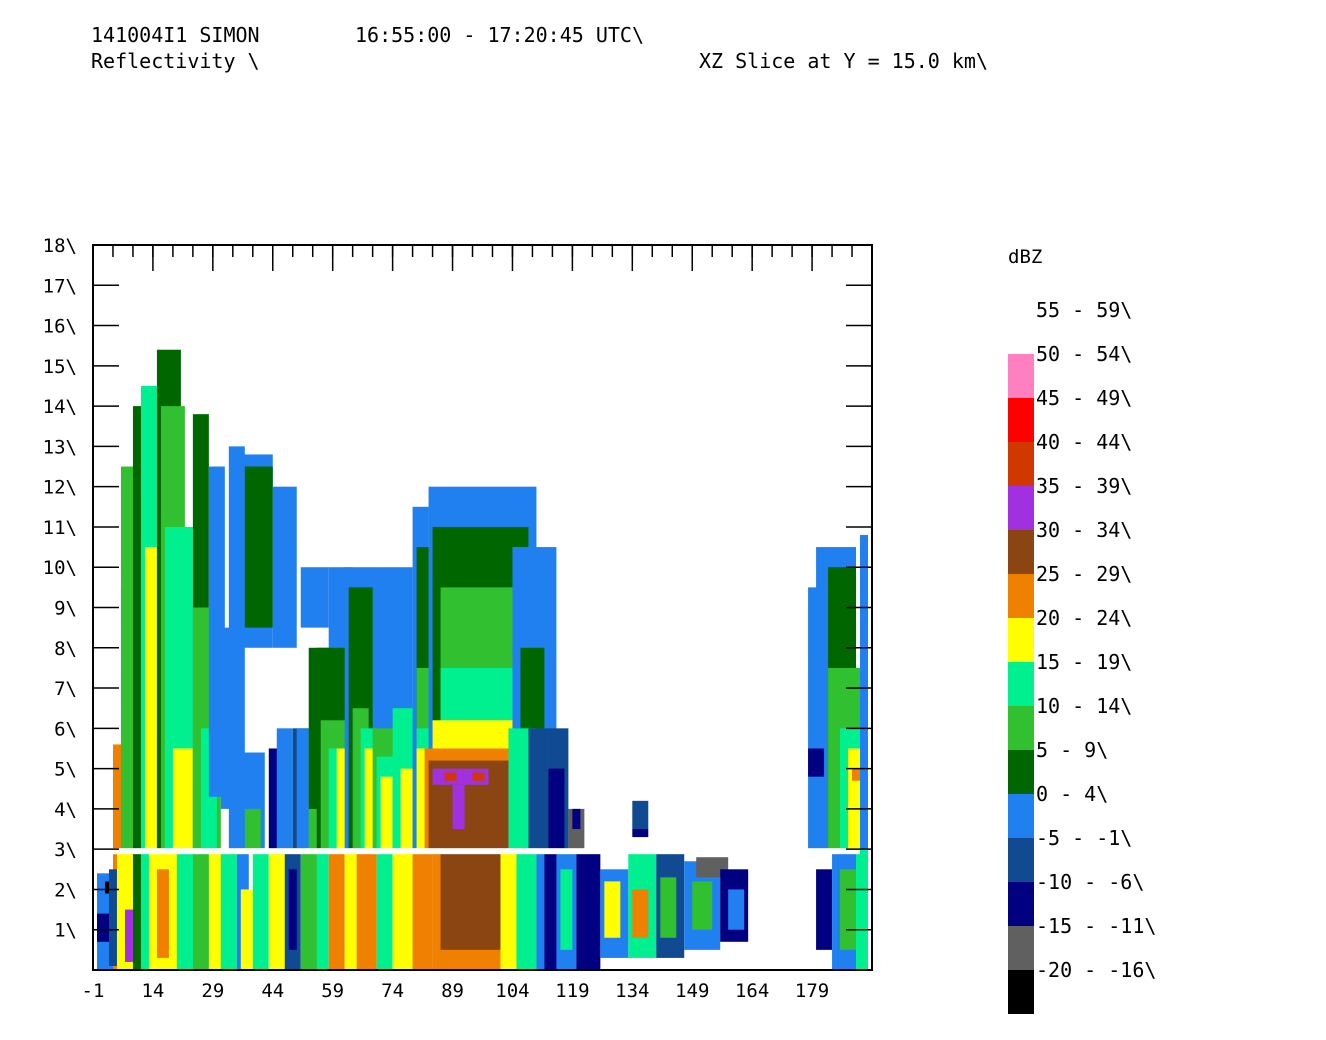 The height and width of the screenshot is (1040, 1326). I want to click on data-gap-line, so click(482, 851).